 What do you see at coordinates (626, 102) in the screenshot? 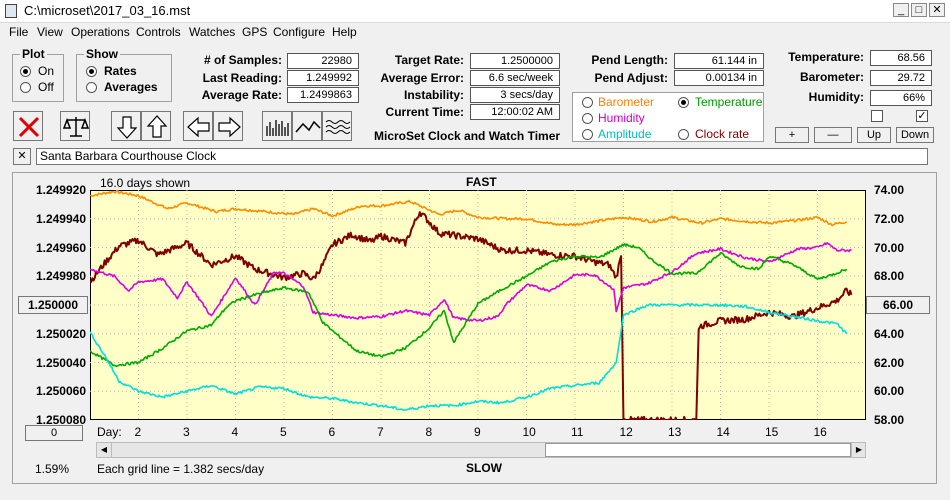
I see `barometer-option-label: Barometer` at bounding box center [626, 102].